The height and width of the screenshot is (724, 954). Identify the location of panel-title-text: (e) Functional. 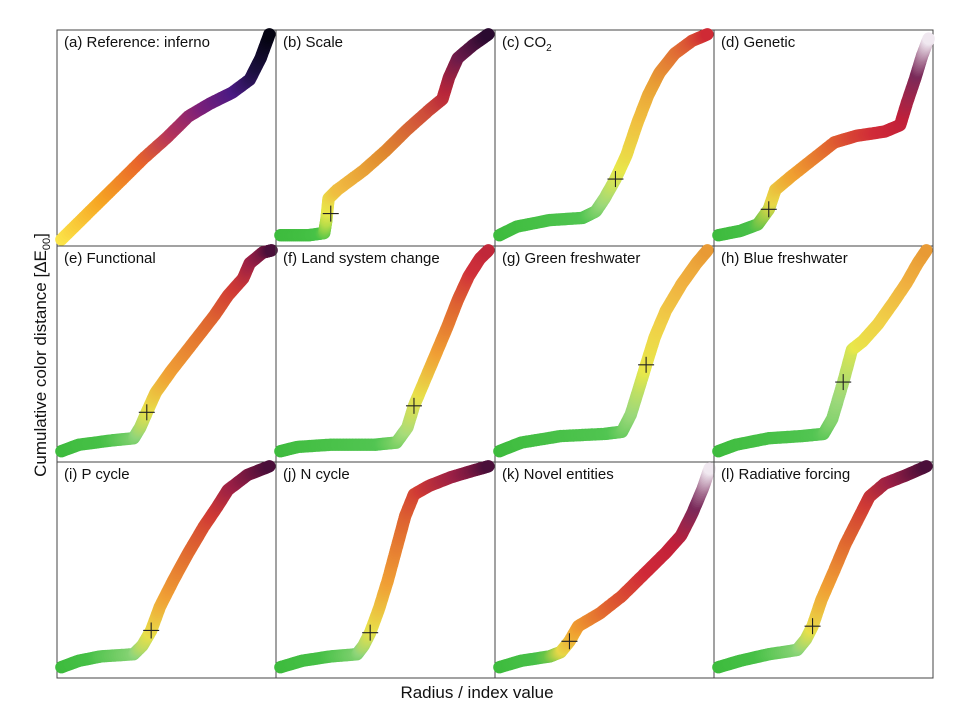
(110, 258).